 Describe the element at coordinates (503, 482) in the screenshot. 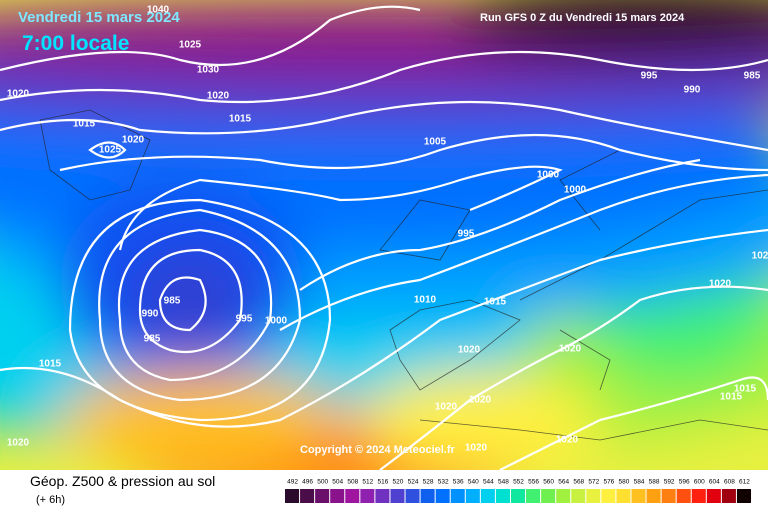

I see `legend-tick-label: 548` at that location.